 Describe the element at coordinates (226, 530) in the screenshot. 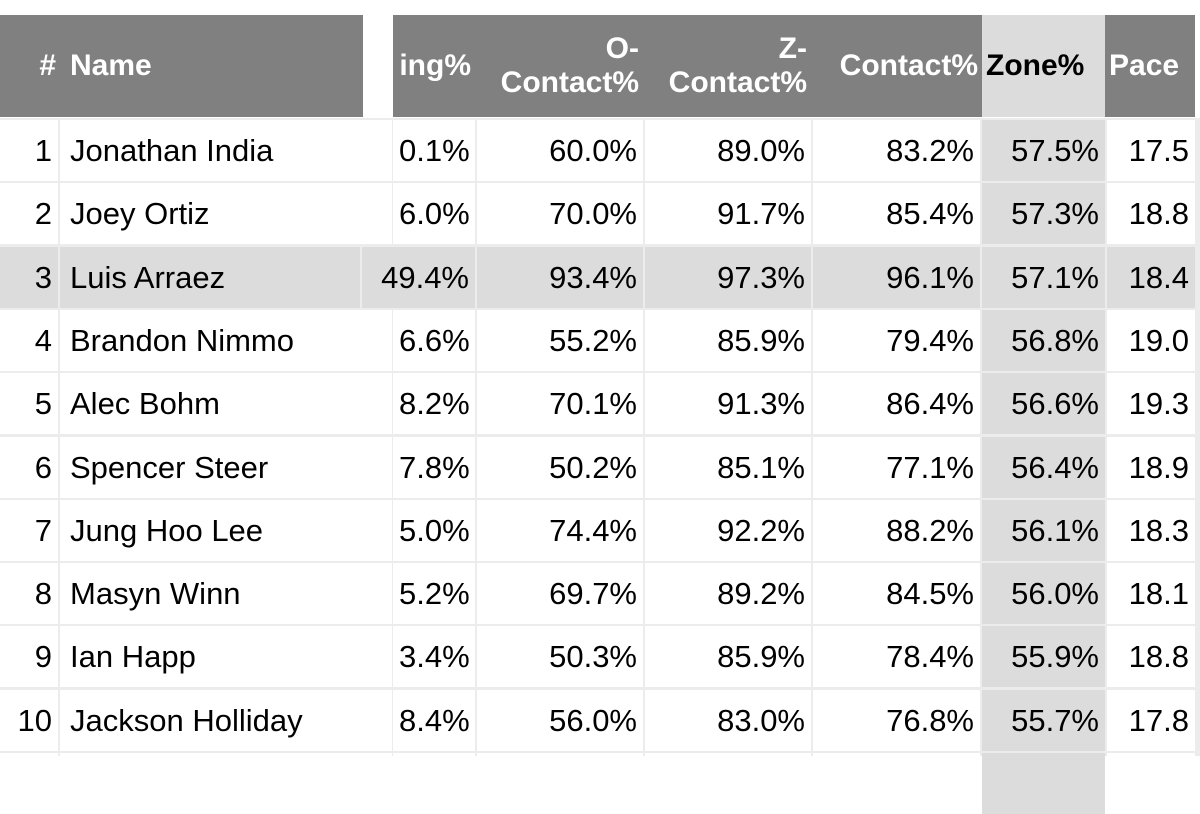

I see `name-cell: Jung Hoo Lee` at that location.